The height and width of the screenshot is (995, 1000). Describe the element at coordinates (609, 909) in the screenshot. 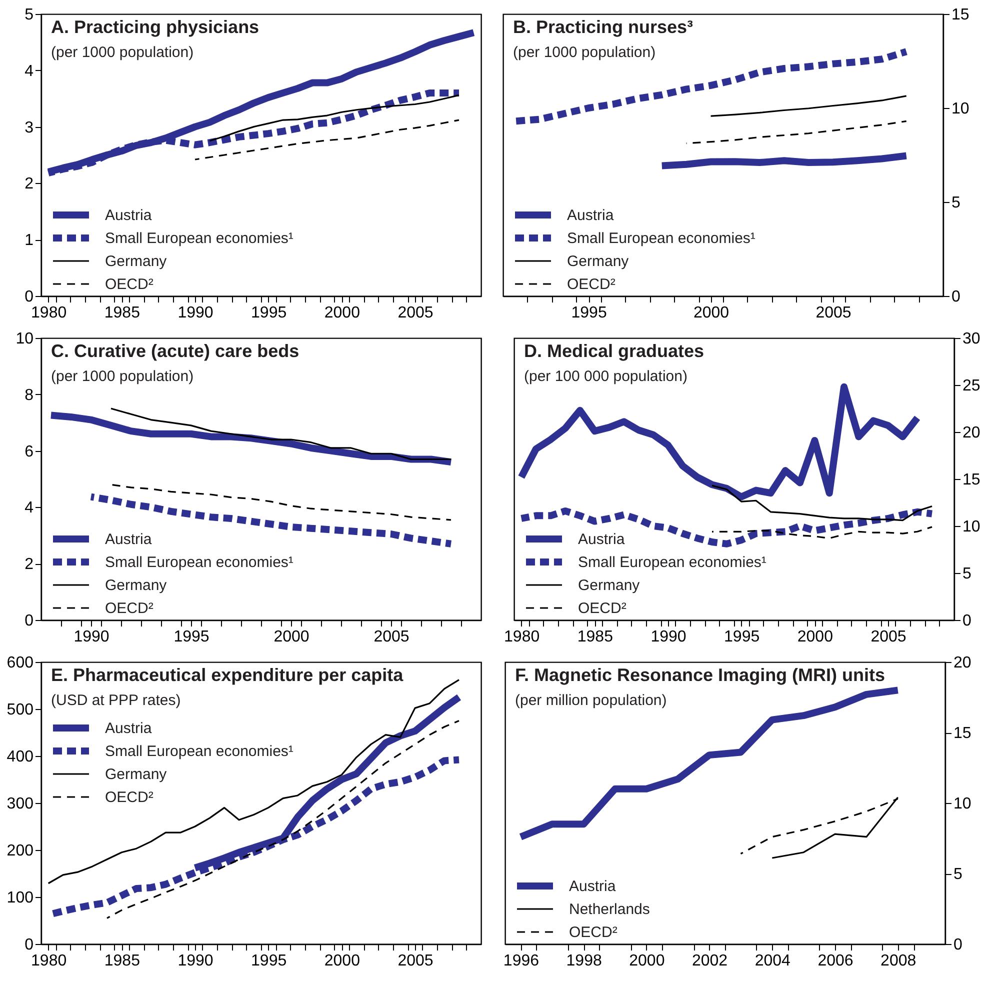

I see `legend-label: Netherlands` at that location.